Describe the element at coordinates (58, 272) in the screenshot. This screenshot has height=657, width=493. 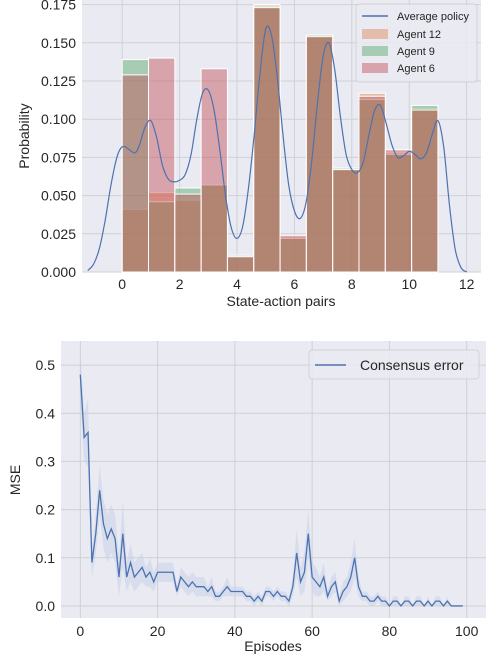
I see `histogram-y-tick-label: 0.000` at that location.